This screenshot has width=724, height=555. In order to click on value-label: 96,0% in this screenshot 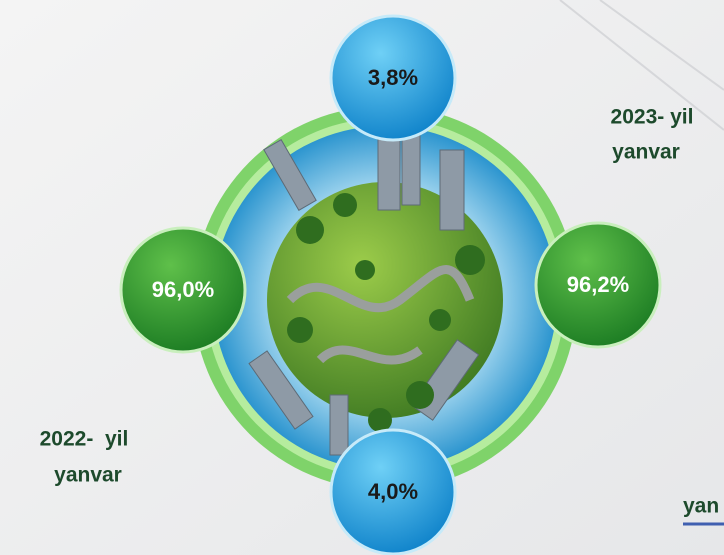, I will do `click(183, 289)`.